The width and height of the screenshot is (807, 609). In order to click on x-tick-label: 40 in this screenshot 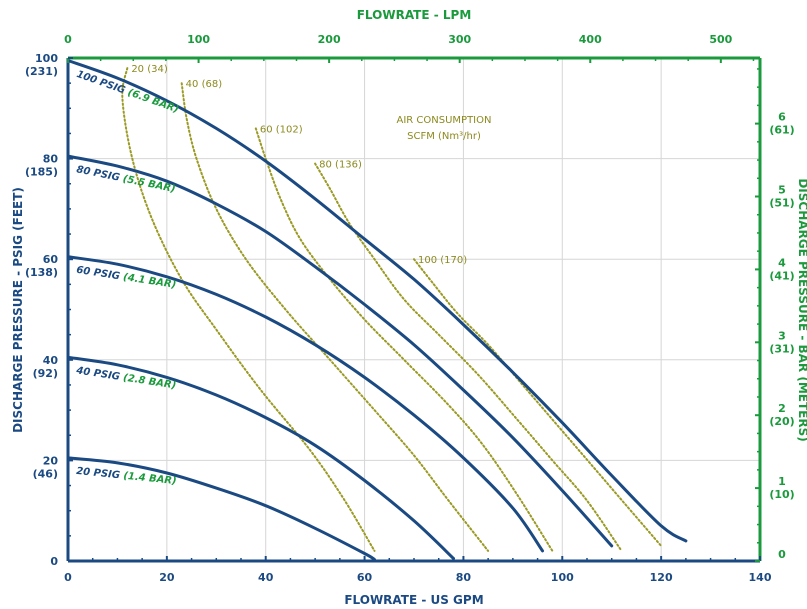, I will do `click(266, 577)`.